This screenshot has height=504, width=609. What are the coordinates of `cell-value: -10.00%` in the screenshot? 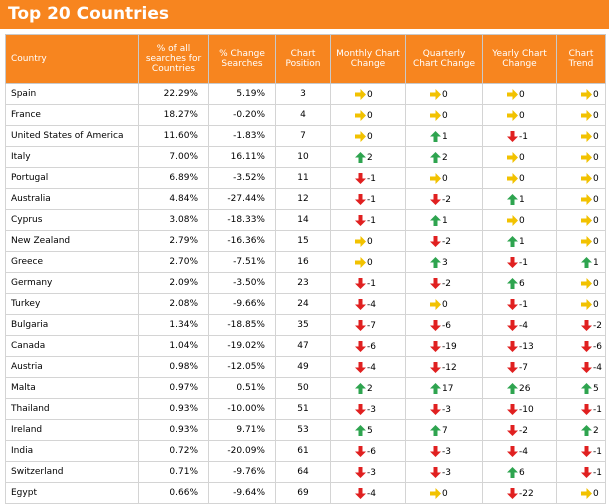 It's located at (242, 409).